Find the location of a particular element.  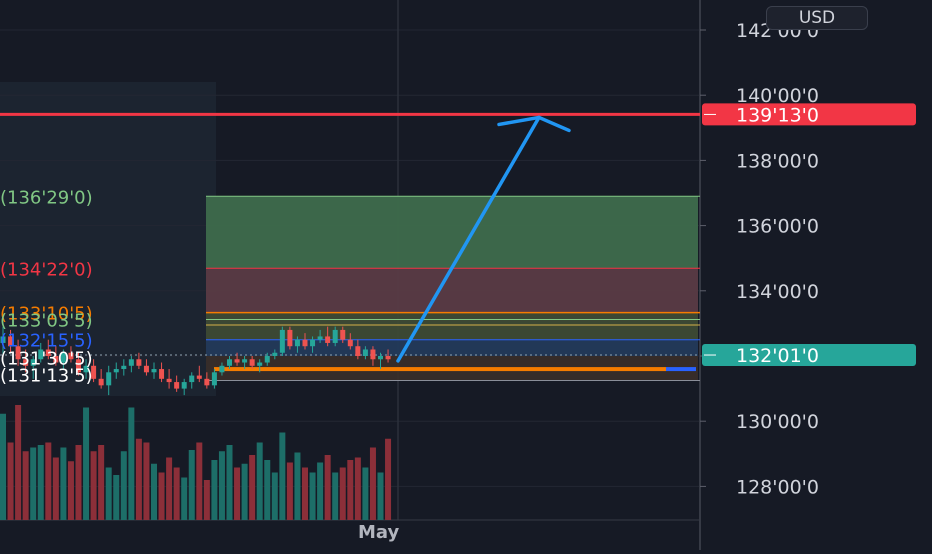

fib-zone-blue is located at coordinates (452, 347).